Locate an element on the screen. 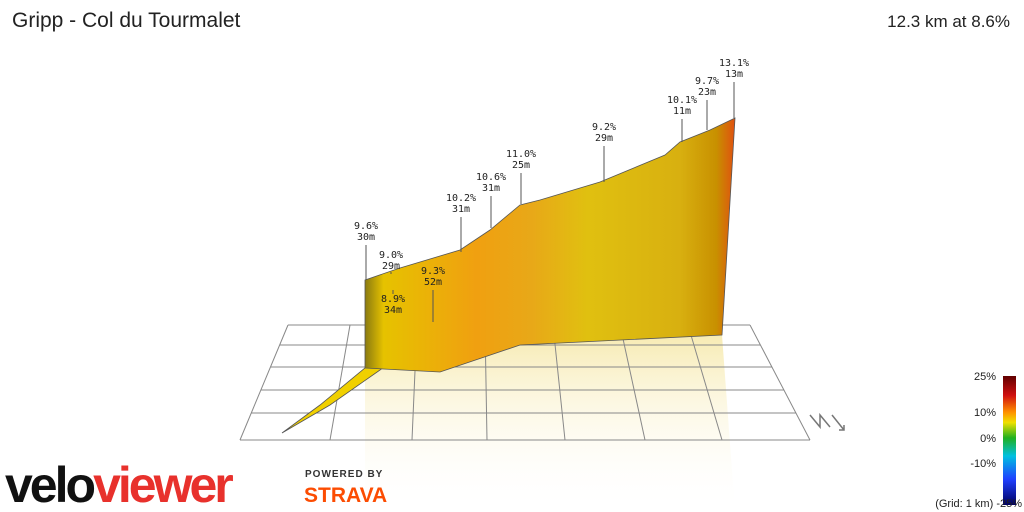  powered-by: POWERED BY is located at coordinates (344, 474).